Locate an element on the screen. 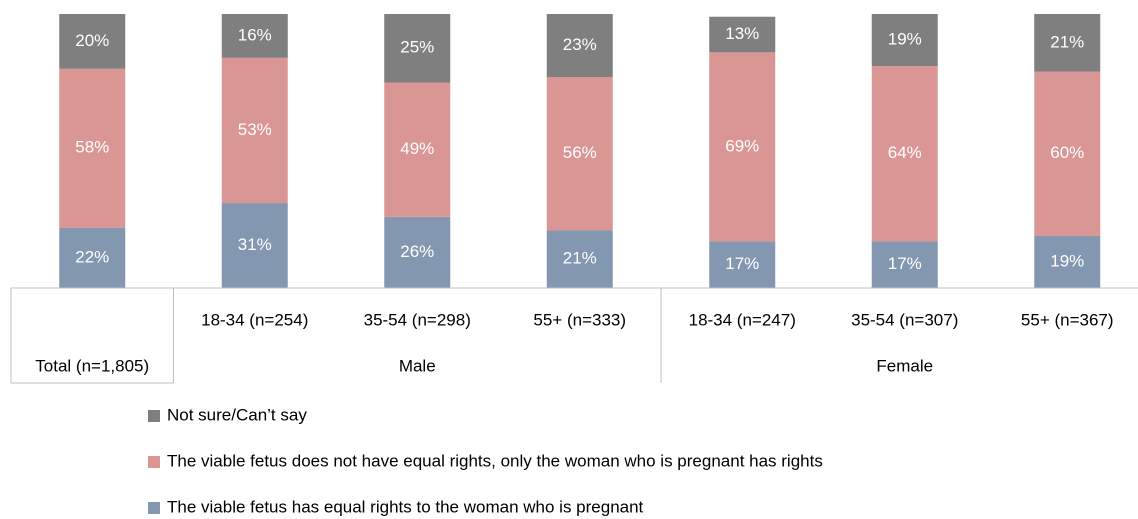 This screenshot has height=519, width=1138. group-label: Male is located at coordinates (417, 365).